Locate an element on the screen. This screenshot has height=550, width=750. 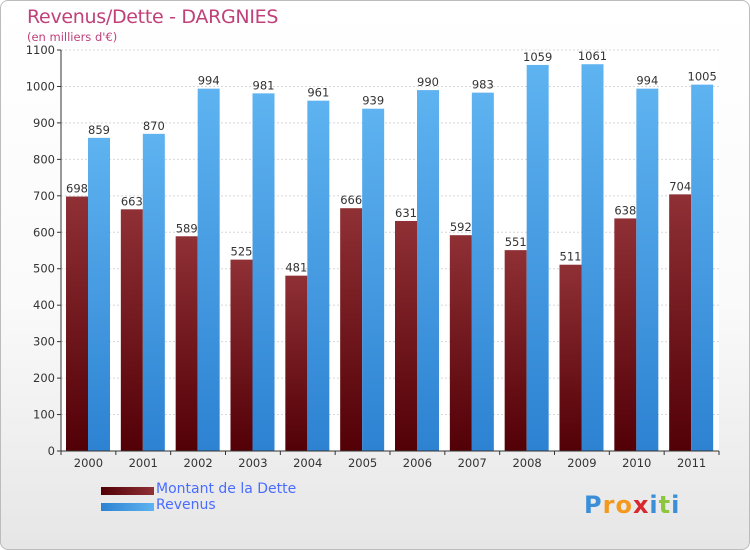
y-tick-label: 1000 is located at coordinates (40, 86).